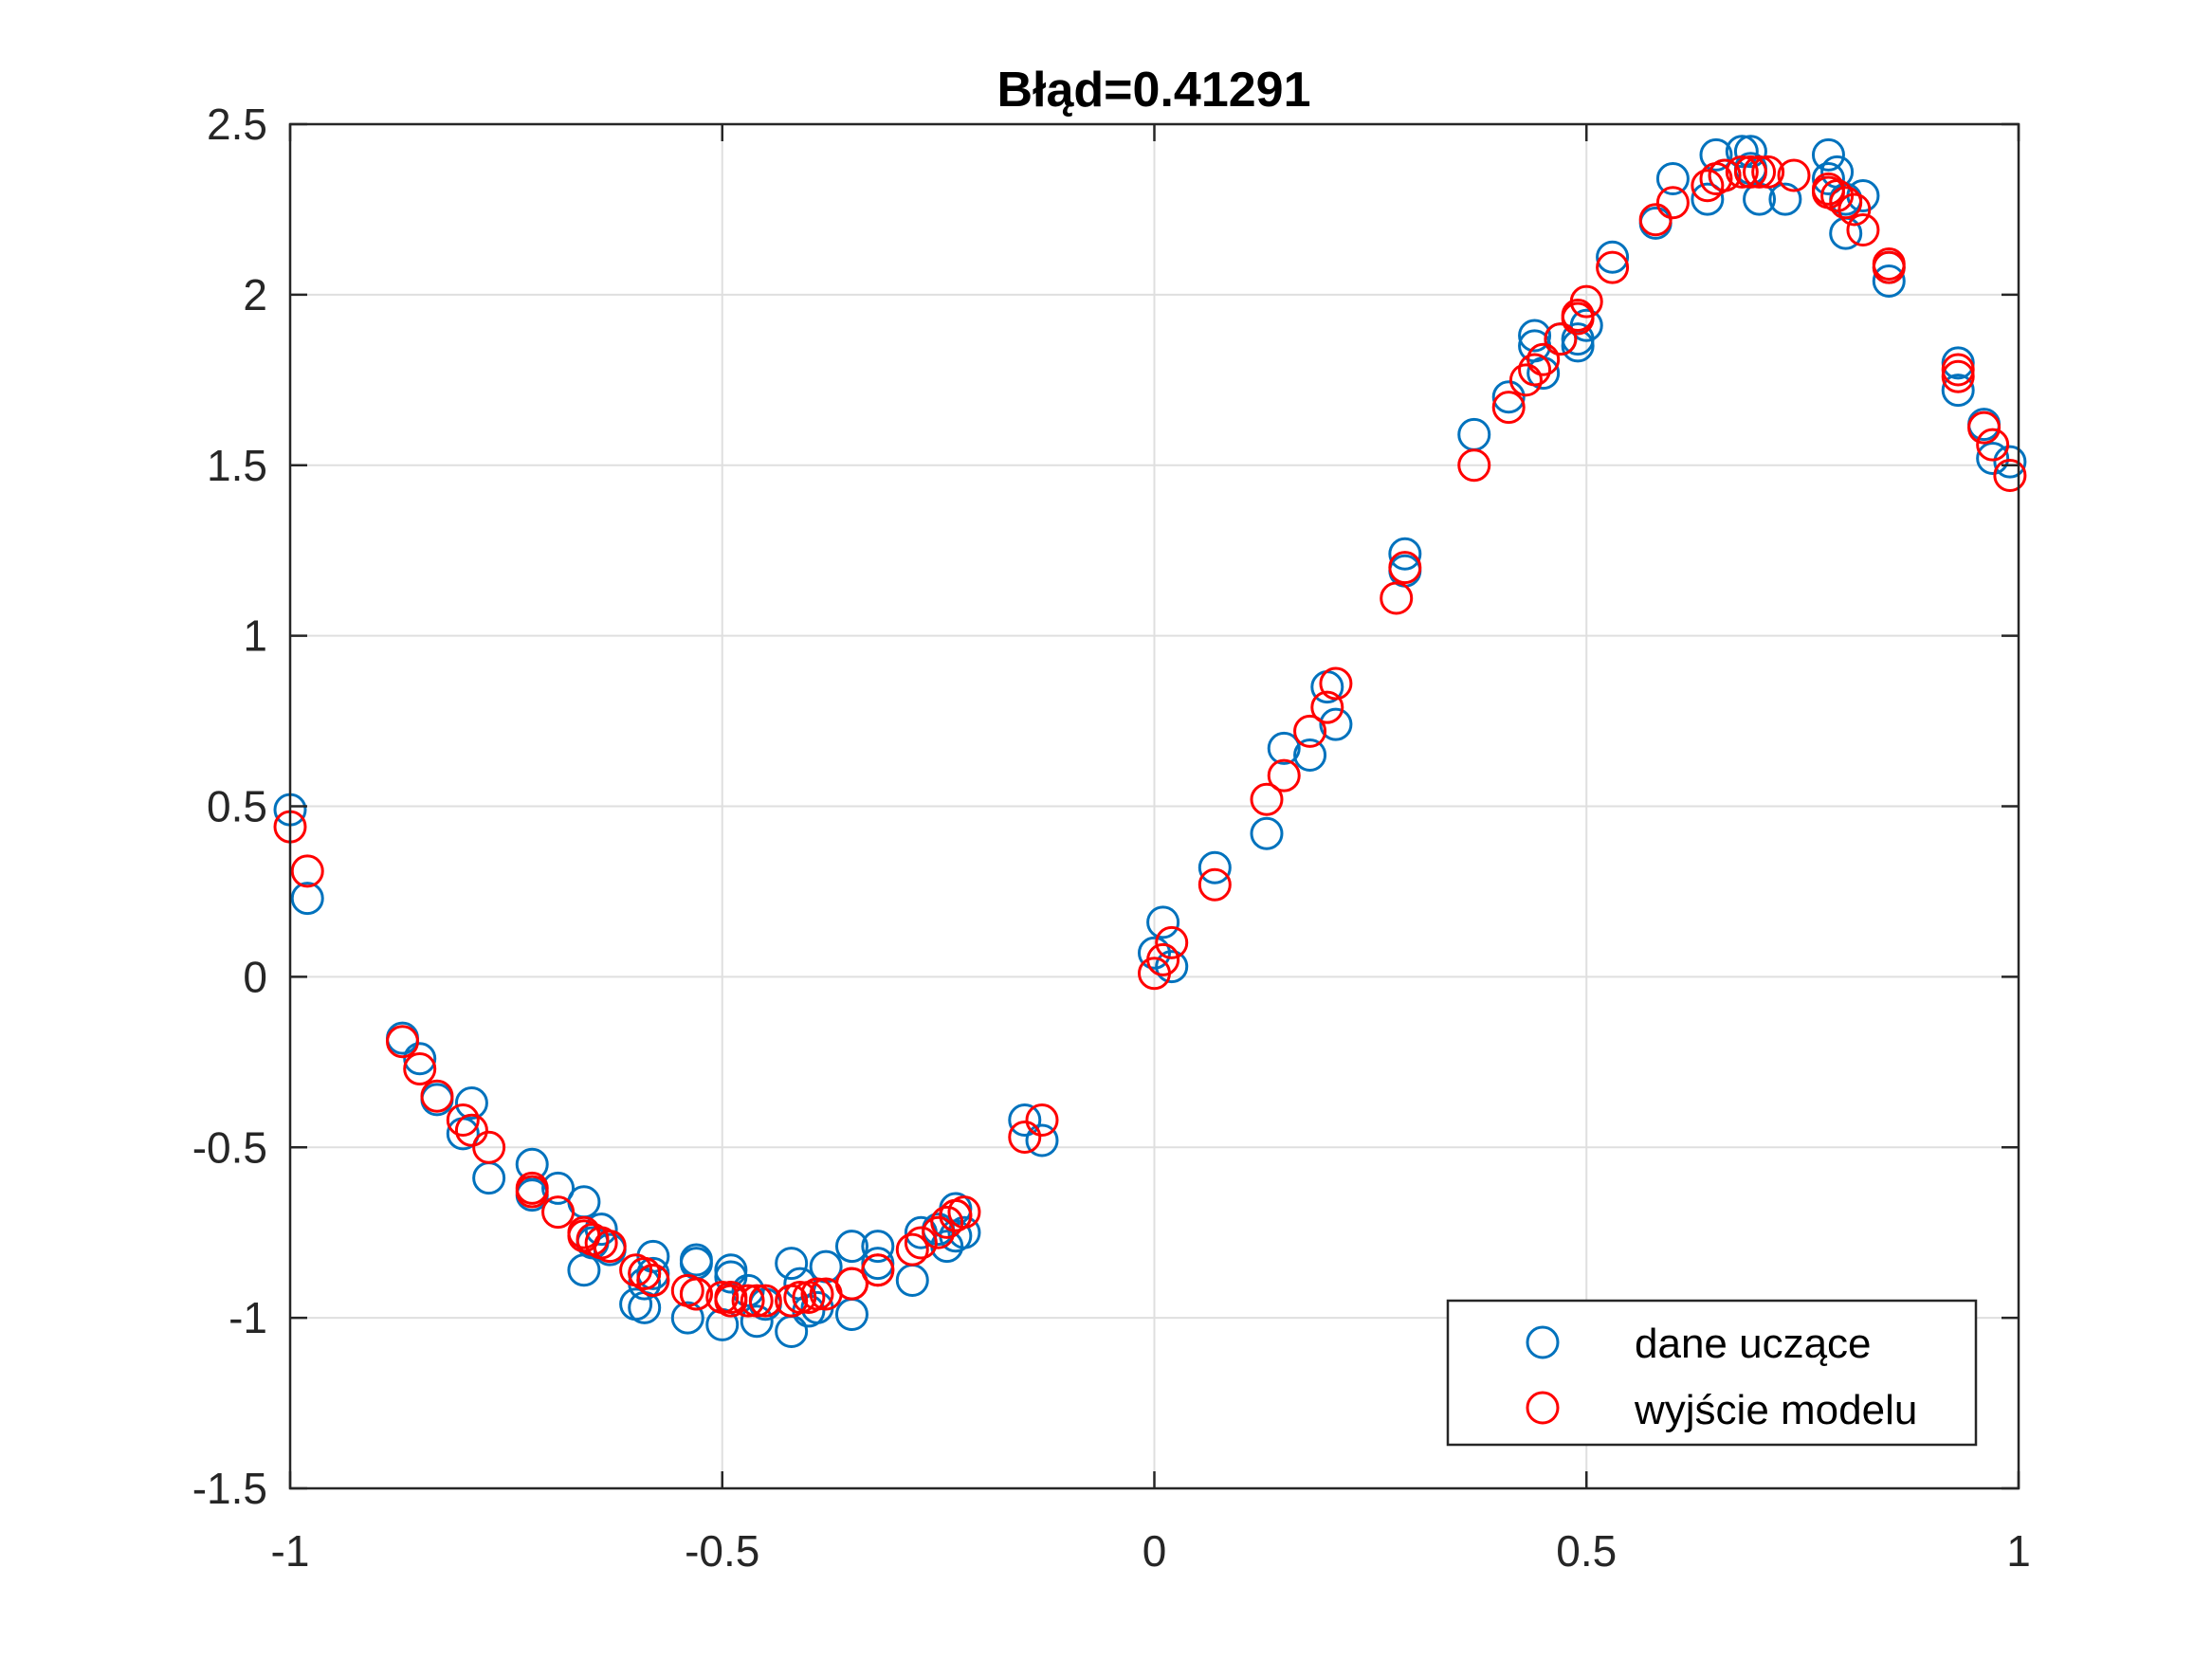 This screenshot has width=2212, height=1659. What do you see at coordinates (1712, 1373) in the screenshot?
I see `legend: dane uczące wyjście modelu` at bounding box center [1712, 1373].